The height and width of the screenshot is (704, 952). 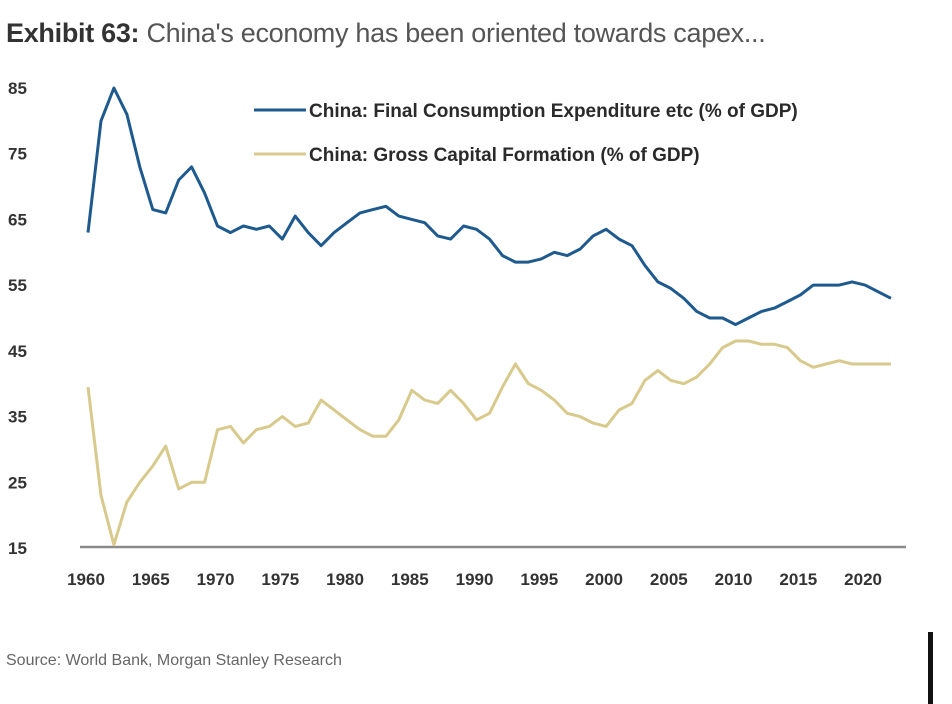 What do you see at coordinates (17, 88) in the screenshot?
I see `y-tick-label: 85` at bounding box center [17, 88].